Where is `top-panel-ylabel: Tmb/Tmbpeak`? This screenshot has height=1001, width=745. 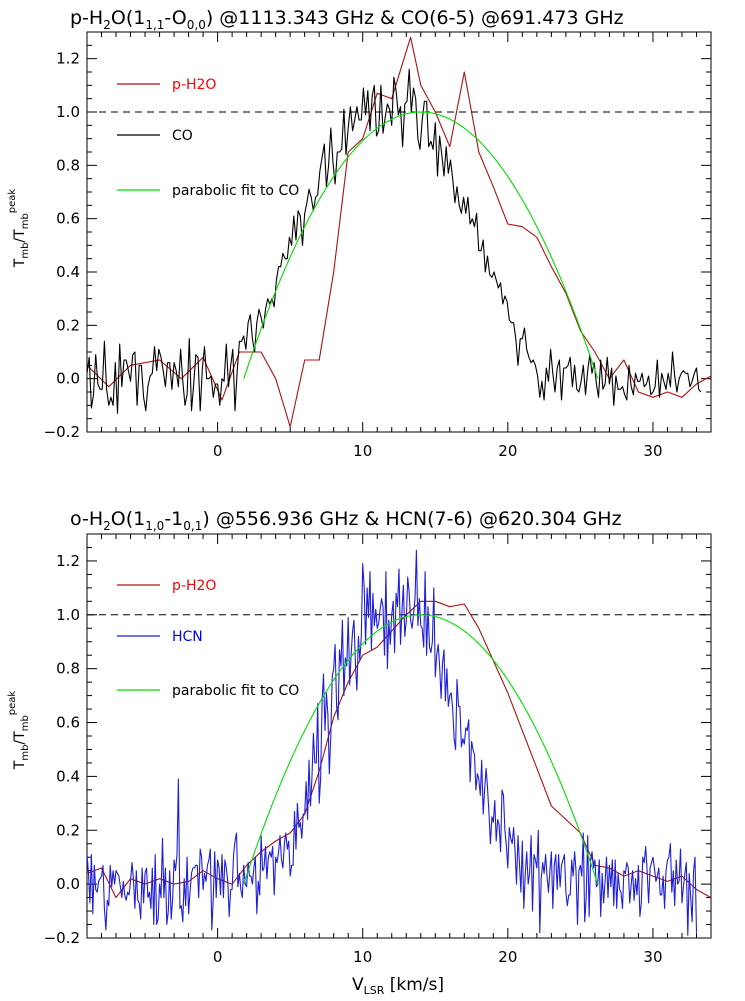
top-panel-ylabel: Tmb/Tmbpeak is located at coordinates (19, 229).